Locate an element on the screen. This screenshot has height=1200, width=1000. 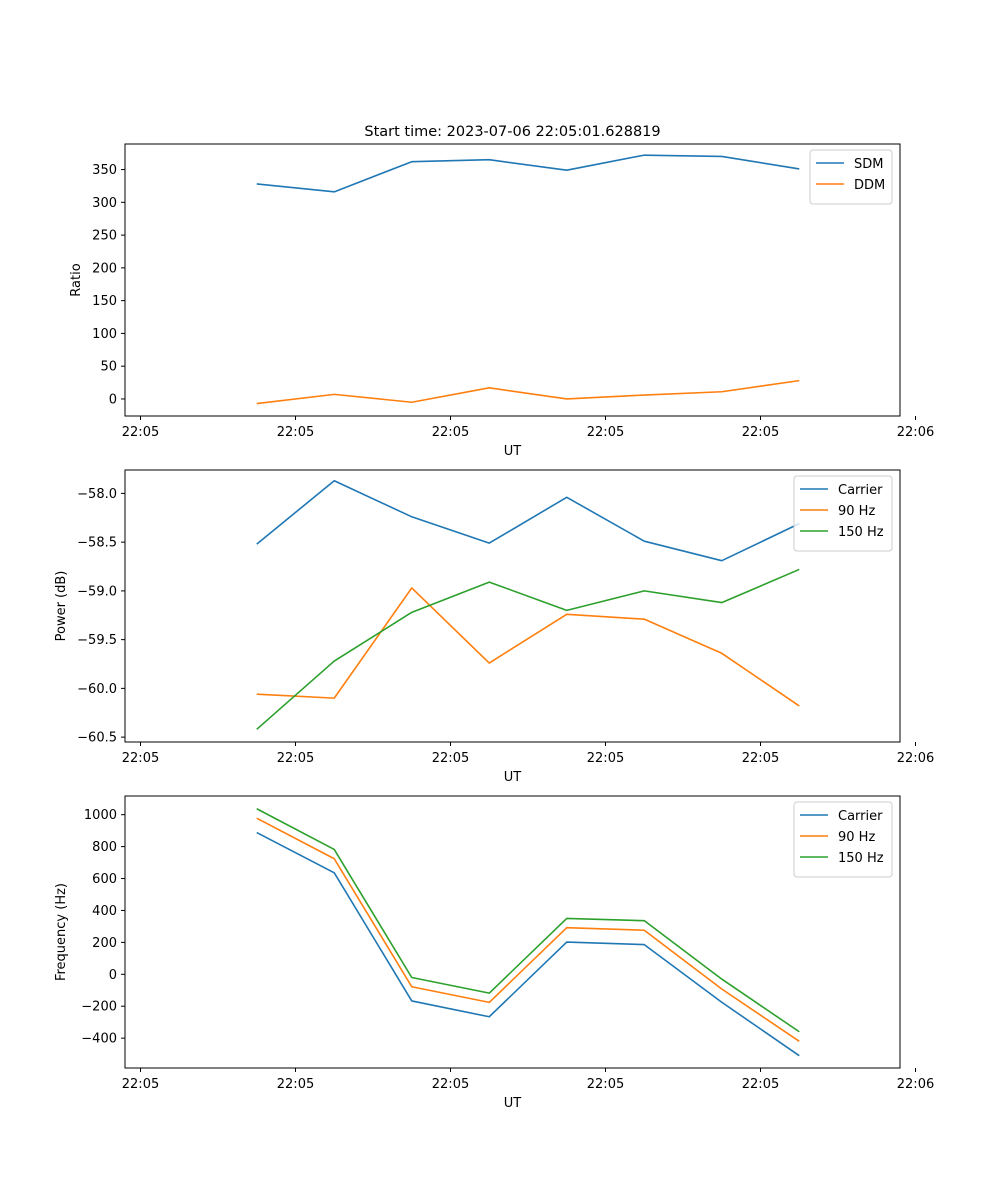
y-axis-label: Frequency (Hz) is located at coordinates (61, 932).